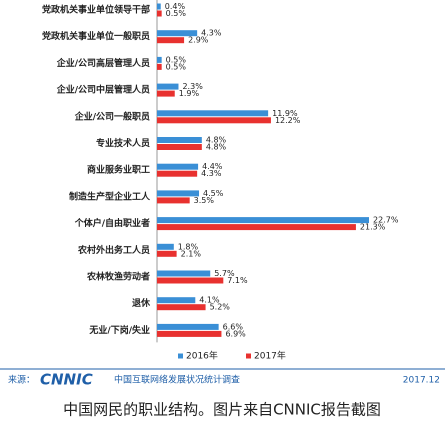  I want to click on value-label: 4.1%, so click(209, 300).